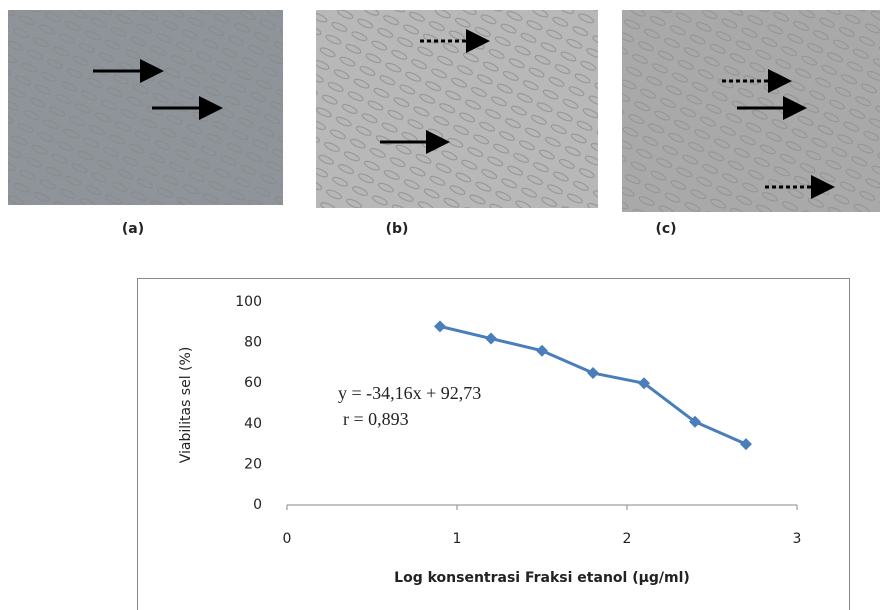 The height and width of the screenshot is (610, 888). Describe the element at coordinates (409, 393) in the screenshot. I see `annotation: y = -34,16x + 92,73` at that location.